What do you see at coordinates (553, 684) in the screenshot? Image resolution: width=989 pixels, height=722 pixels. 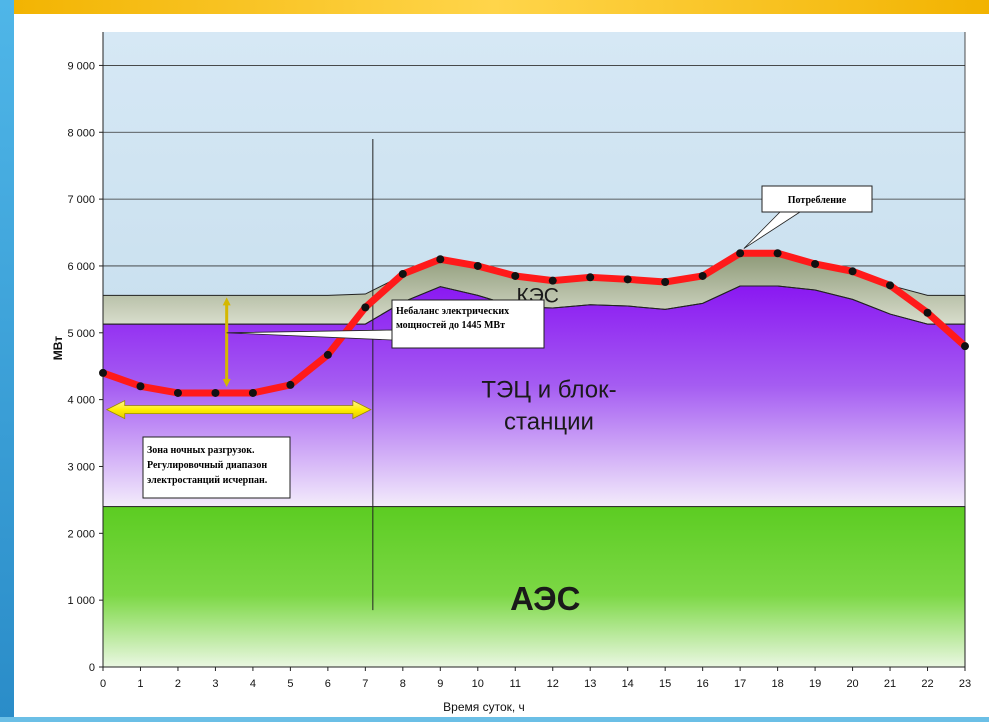 I see `x-tick-label: 12` at bounding box center [553, 684].